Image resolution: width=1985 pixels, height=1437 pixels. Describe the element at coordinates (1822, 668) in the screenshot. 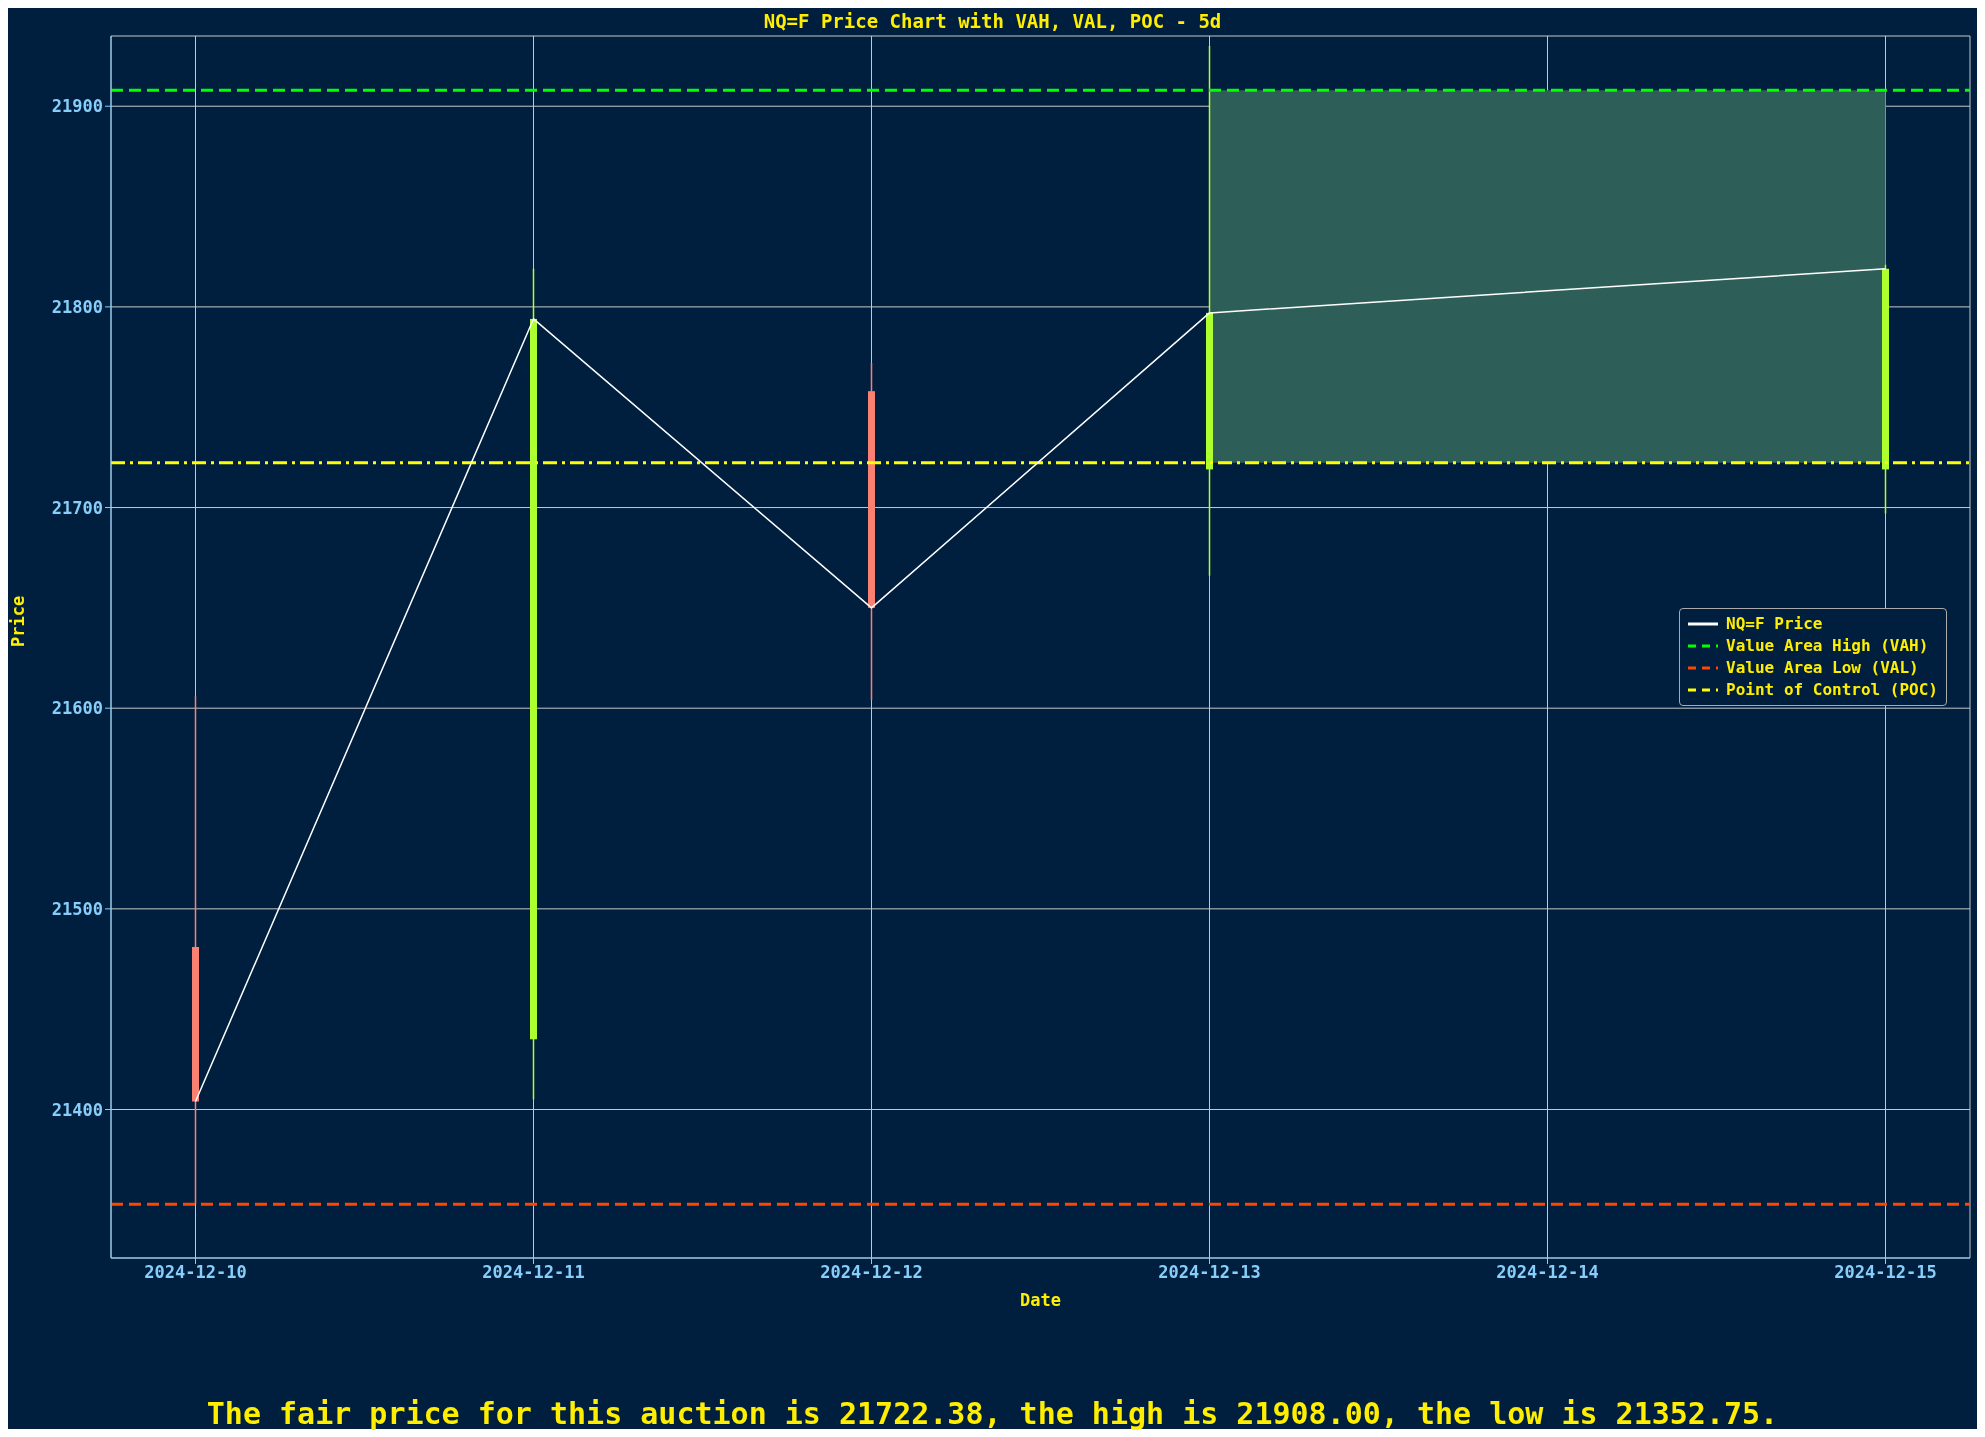

I see `legend-label: Value Area Low (VAL)` at that location.